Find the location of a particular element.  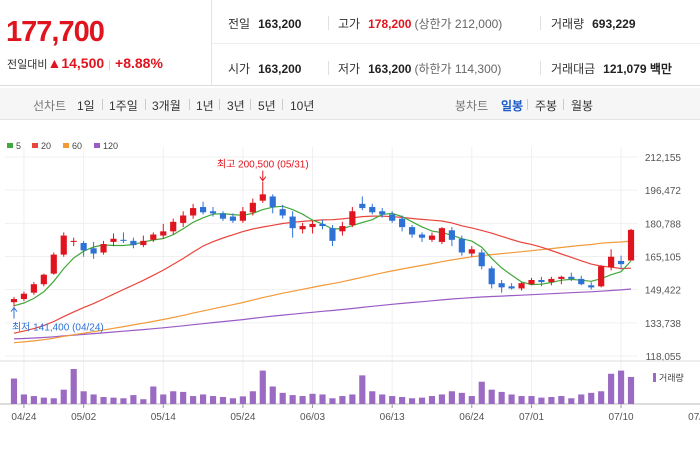

legend-label-ma120: 120 is located at coordinates (110, 146).